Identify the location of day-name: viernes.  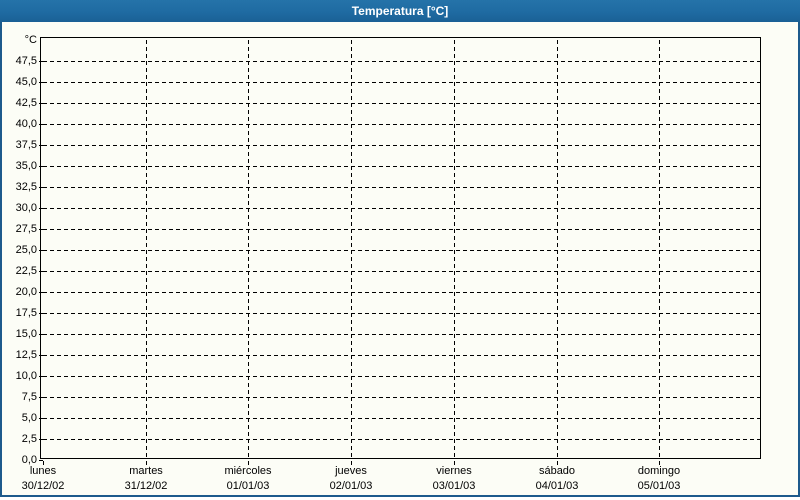
(454, 471).